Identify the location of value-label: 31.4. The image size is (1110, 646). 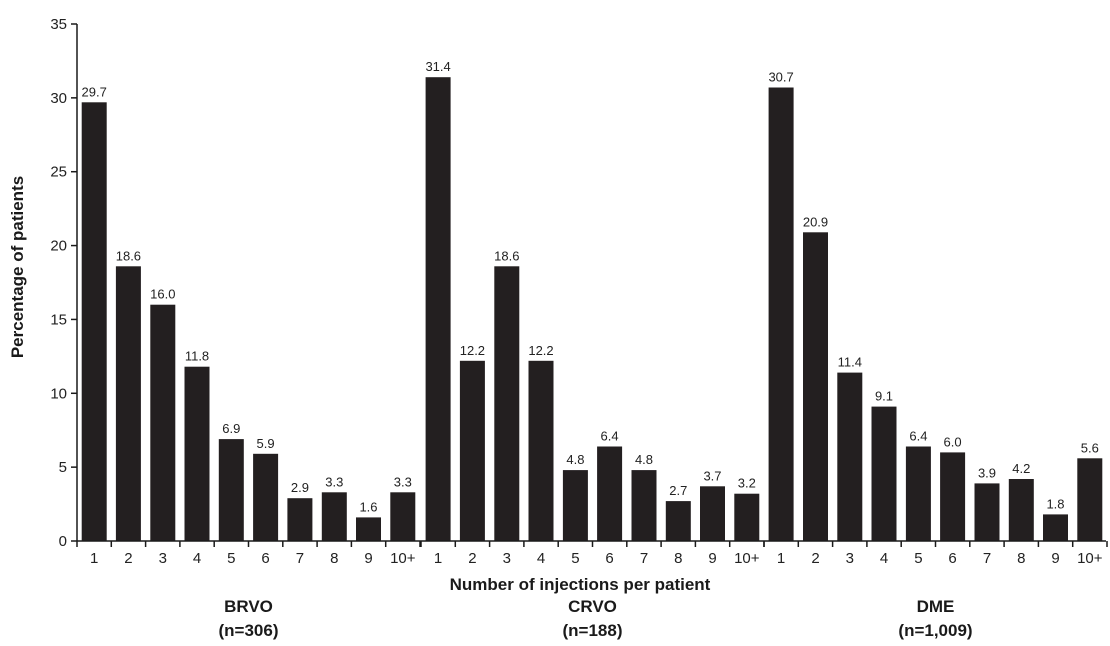
(437, 66).